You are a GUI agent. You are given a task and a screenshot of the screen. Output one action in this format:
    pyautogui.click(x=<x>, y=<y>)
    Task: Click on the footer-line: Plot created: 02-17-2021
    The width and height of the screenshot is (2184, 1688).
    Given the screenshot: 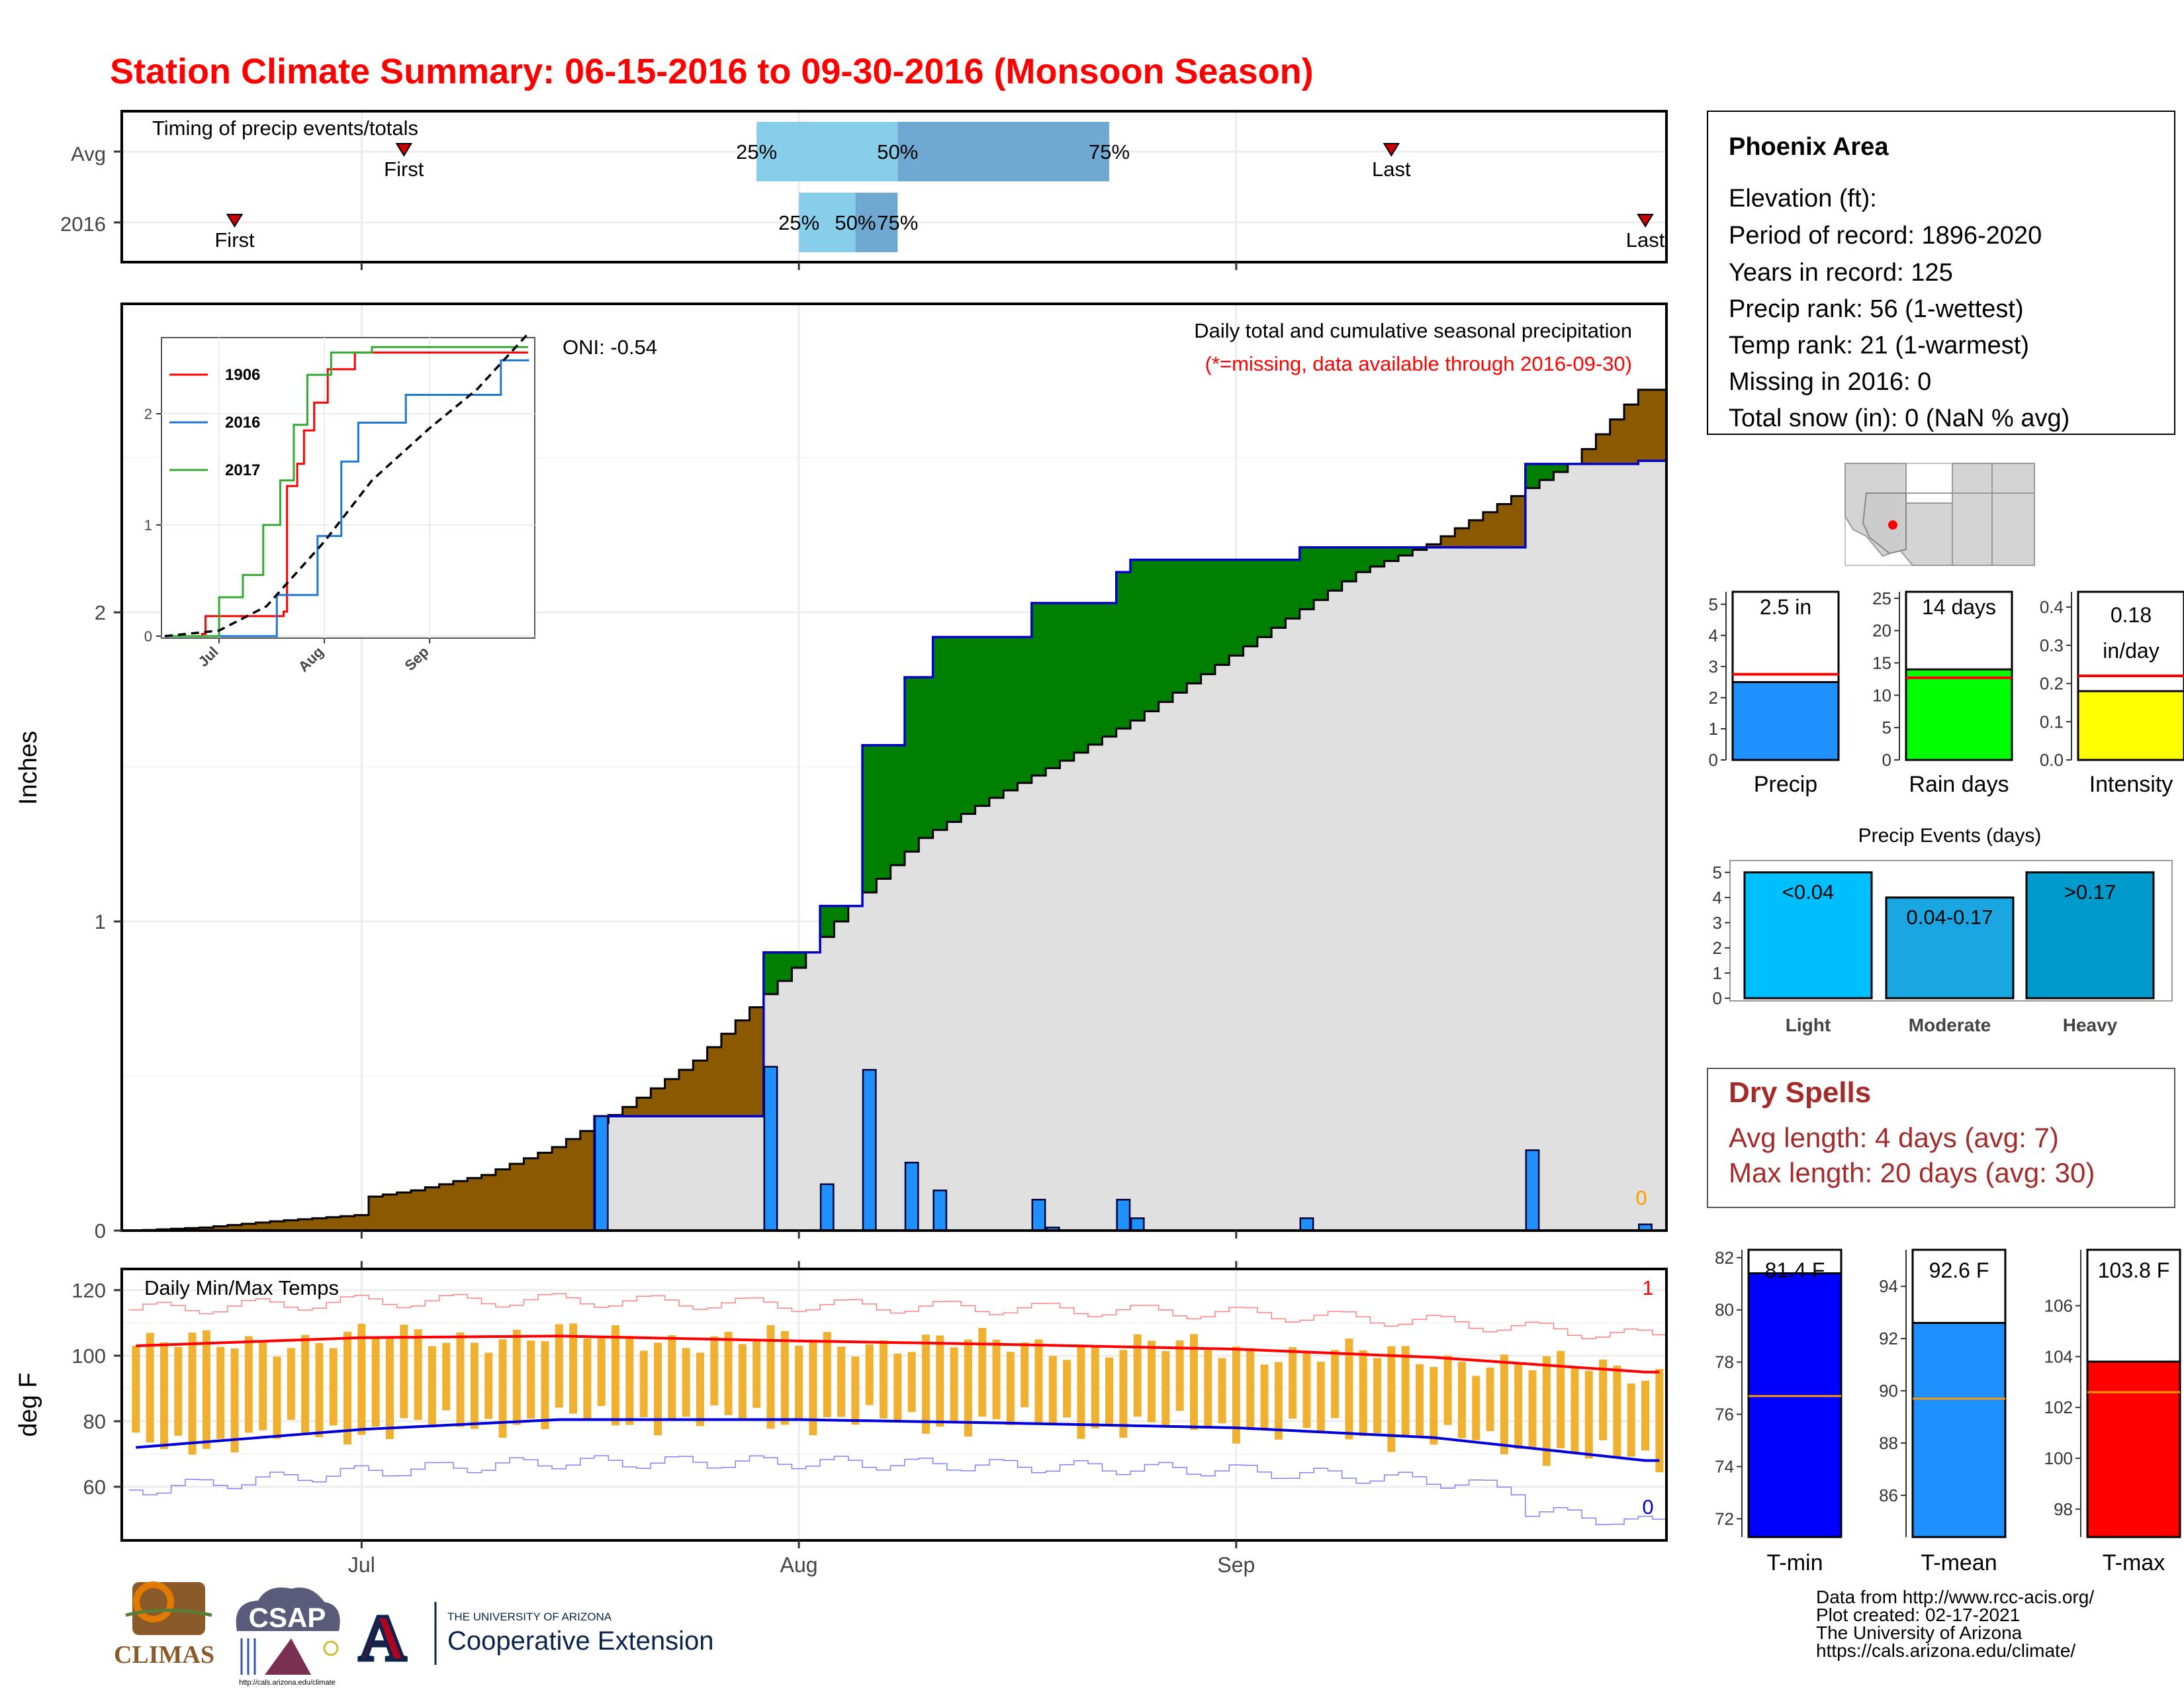 What is the action you would take?
    pyautogui.click(x=1918, y=1615)
    